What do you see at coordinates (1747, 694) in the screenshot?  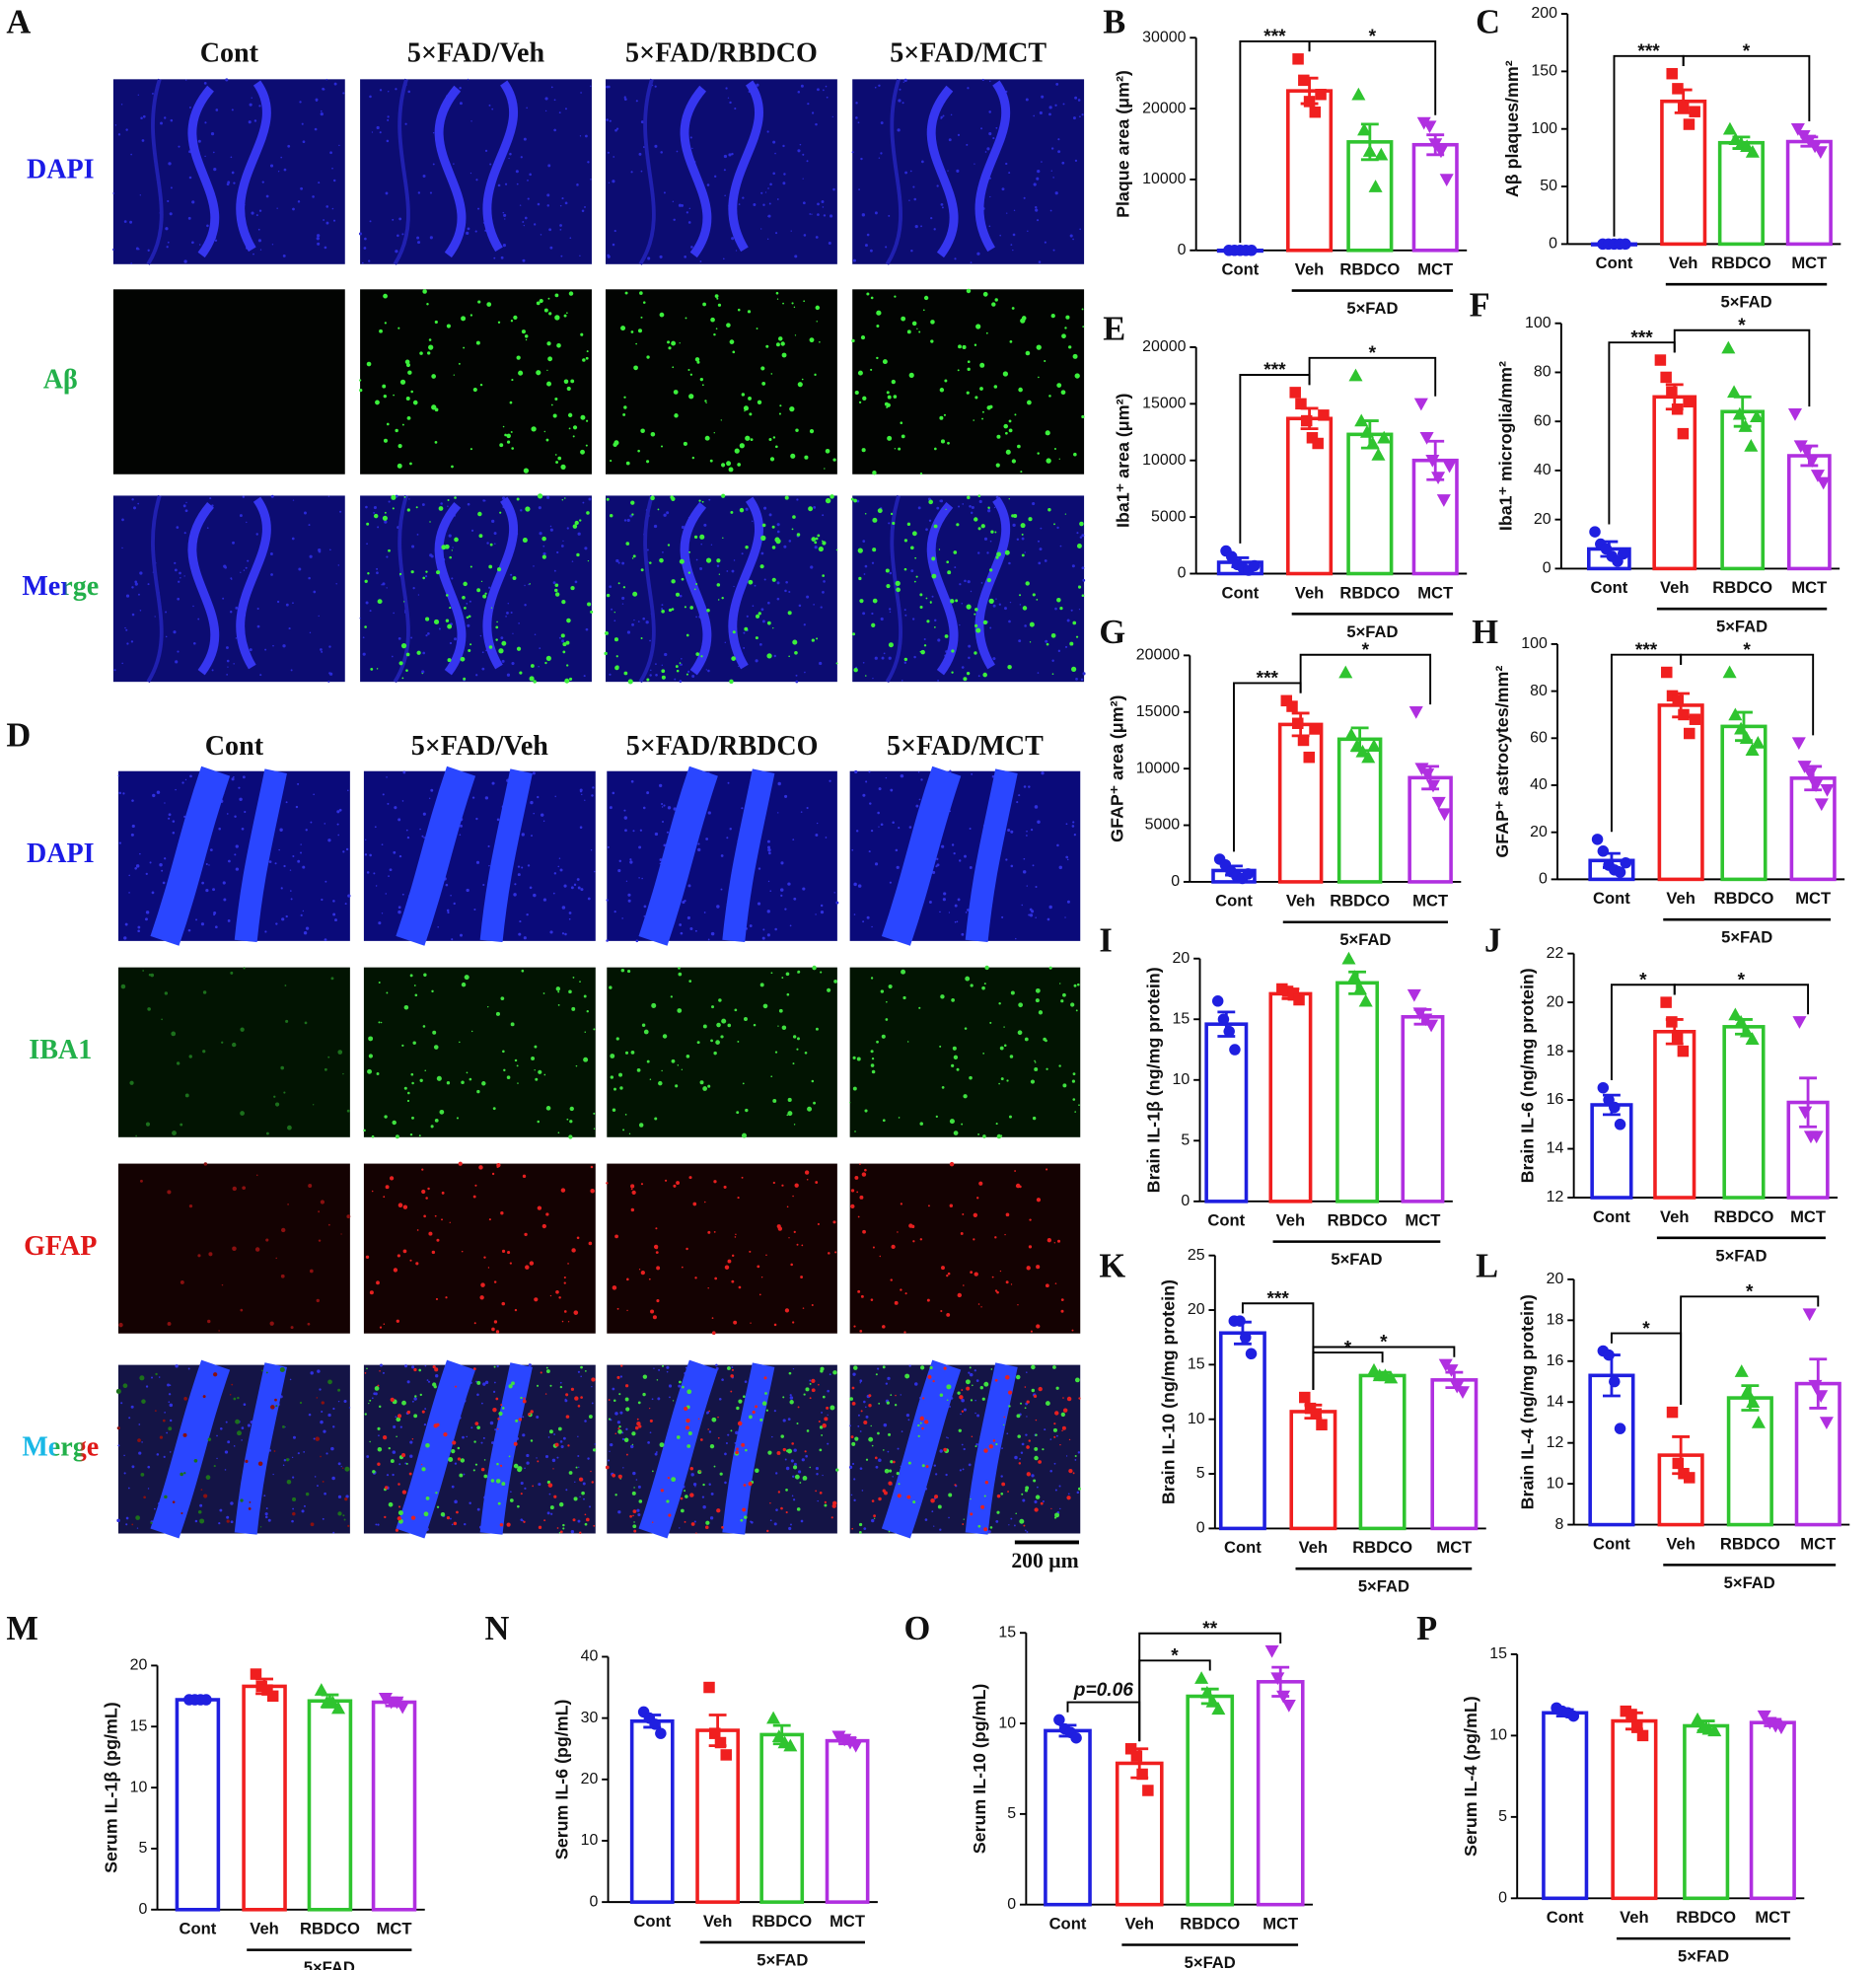 I see `significance-bracket` at bounding box center [1747, 694].